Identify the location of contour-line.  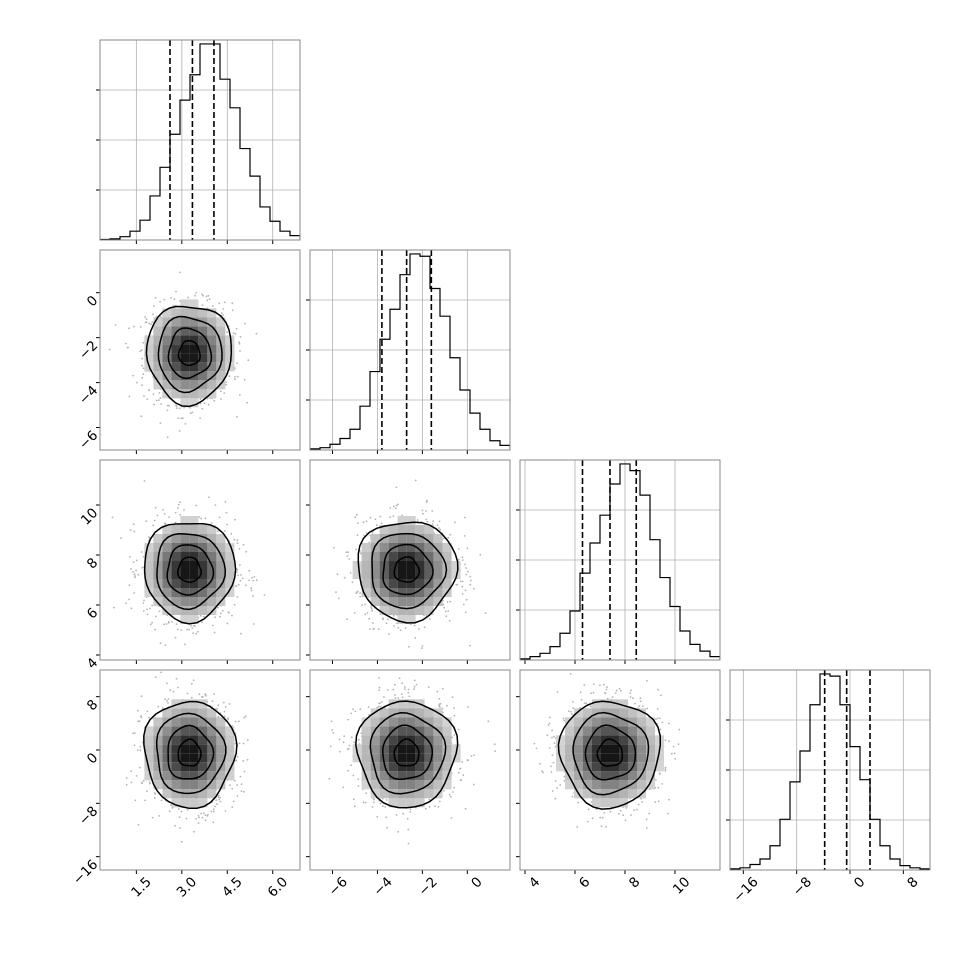
(190, 353).